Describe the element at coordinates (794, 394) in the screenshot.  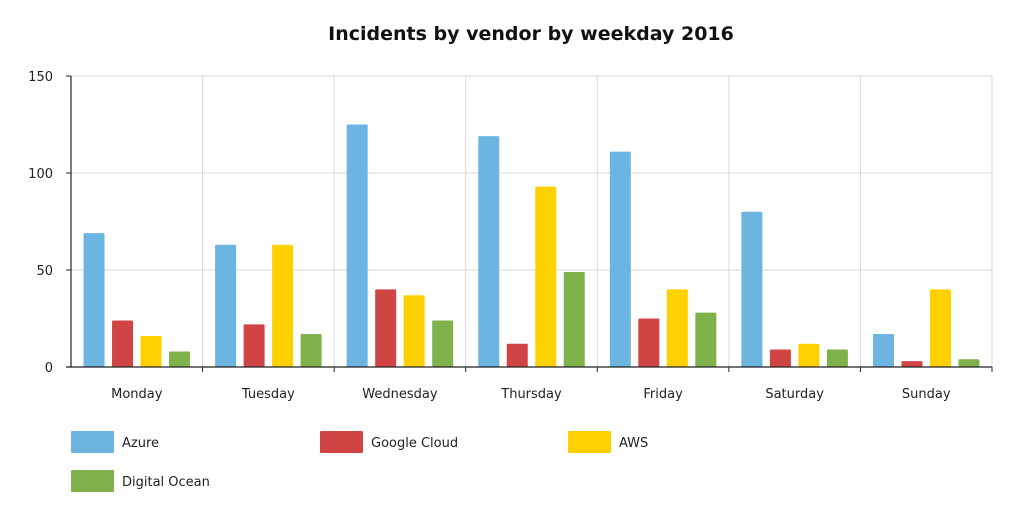
I see `x-tick-label: Saturday` at that location.